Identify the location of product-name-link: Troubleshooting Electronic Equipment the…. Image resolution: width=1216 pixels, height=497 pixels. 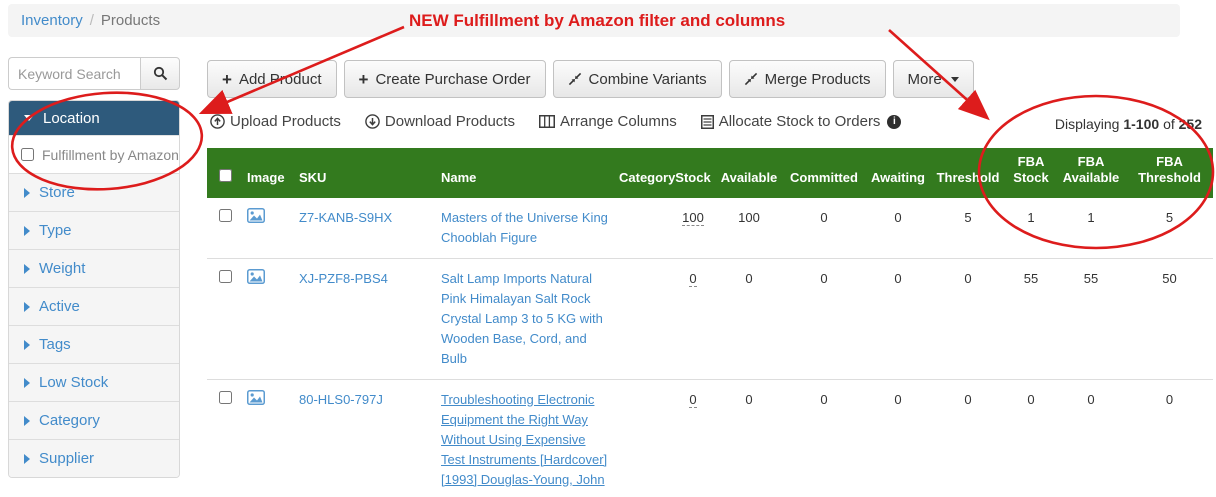
(524, 439).